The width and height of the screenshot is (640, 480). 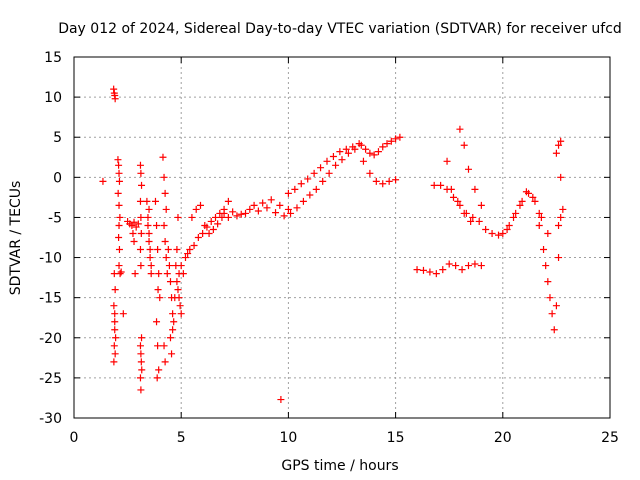 What do you see at coordinates (171, 302) in the screenshot?
I see `series-col-4.5` at bounding box center [171, 302].